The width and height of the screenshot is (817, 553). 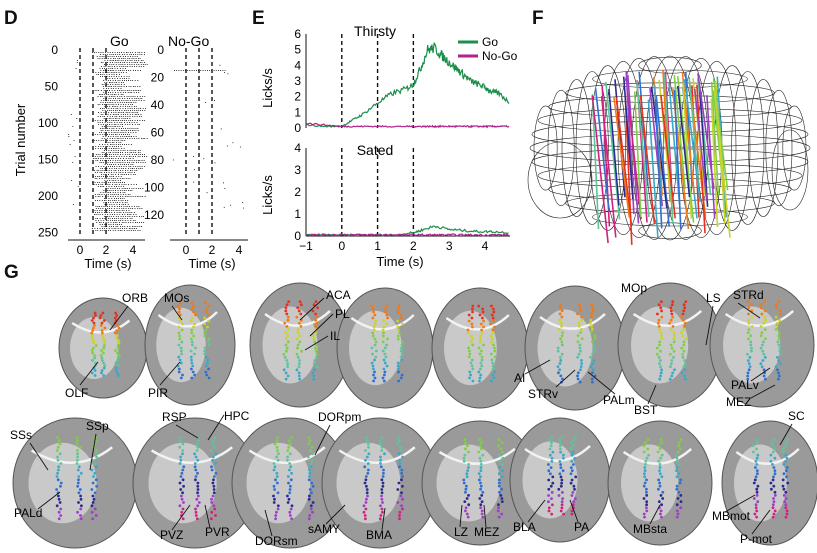 What do you see at coordinates (642, 151) in the screenshot?
I see `probe-track` at bounding box center [642, 151].